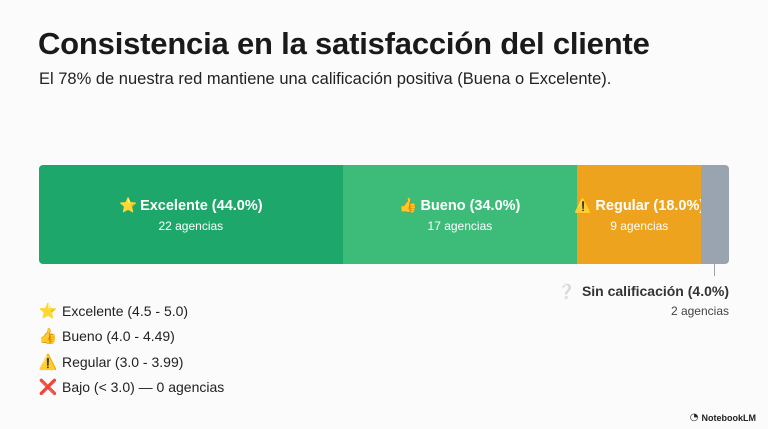  I want to click on notebooklm-logo-icon: ◔, so click(694, 417).